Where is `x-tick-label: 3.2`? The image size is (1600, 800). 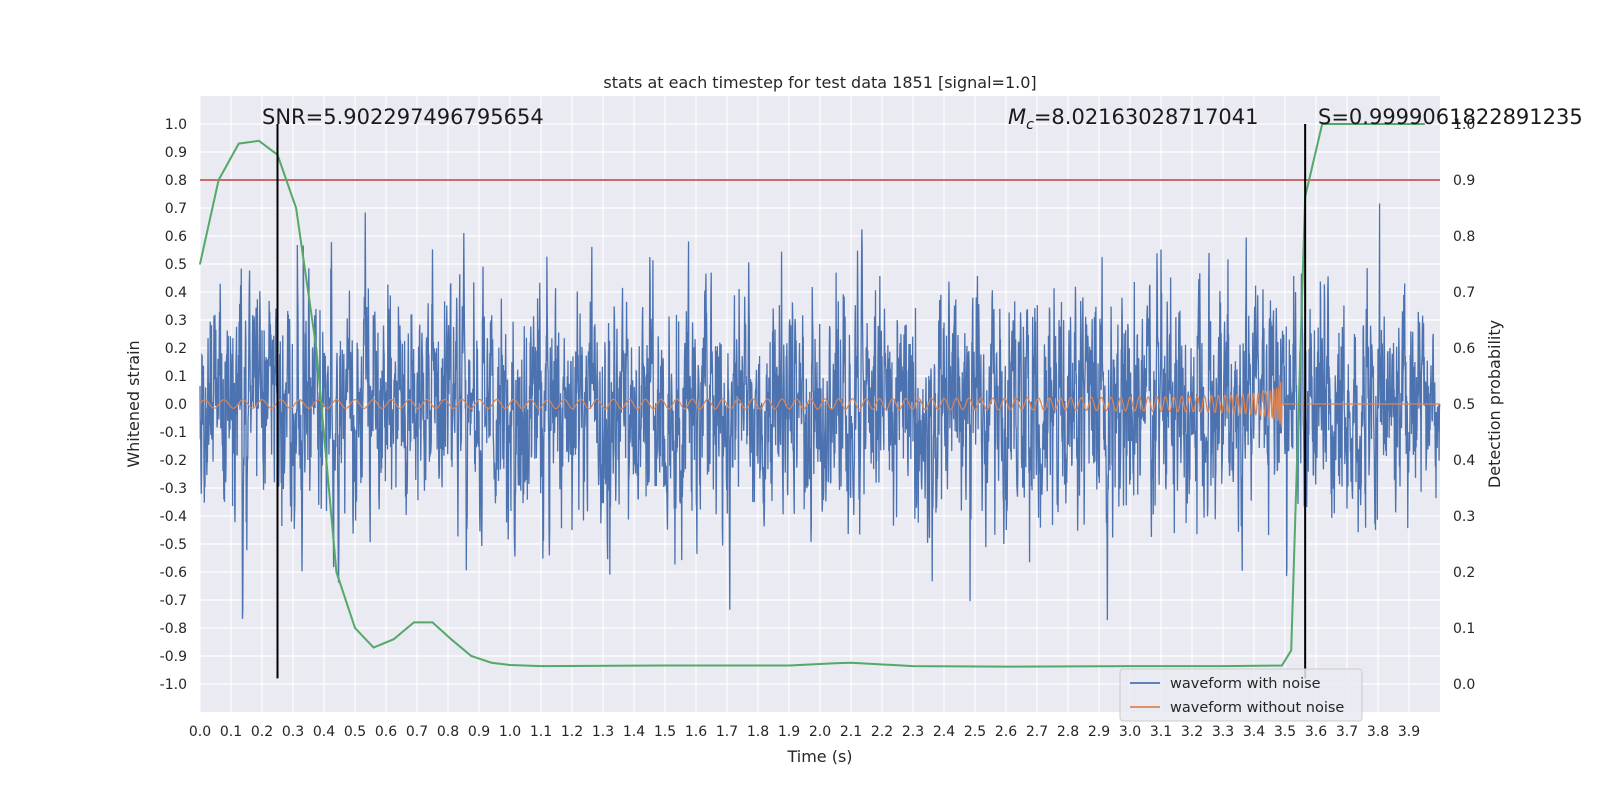
x-tick-label: 3.2 is located at coordinates (1192, 732).